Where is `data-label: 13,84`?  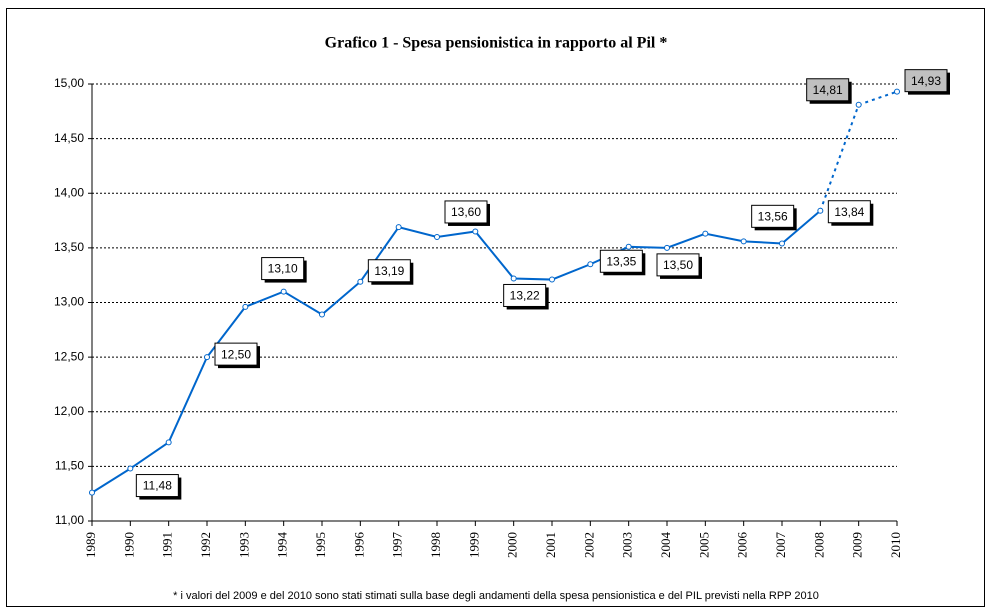
data-label: 13,84 is located at coordinates (849, 212).